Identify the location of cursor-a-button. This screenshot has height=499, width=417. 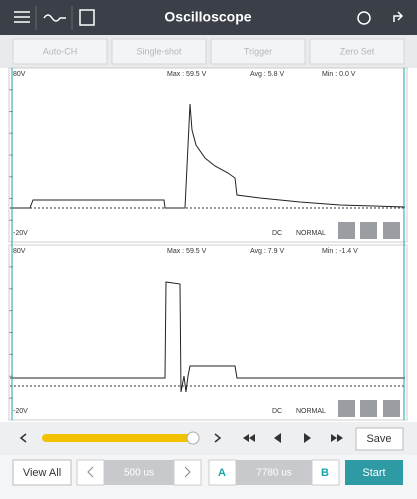
(222, 472).